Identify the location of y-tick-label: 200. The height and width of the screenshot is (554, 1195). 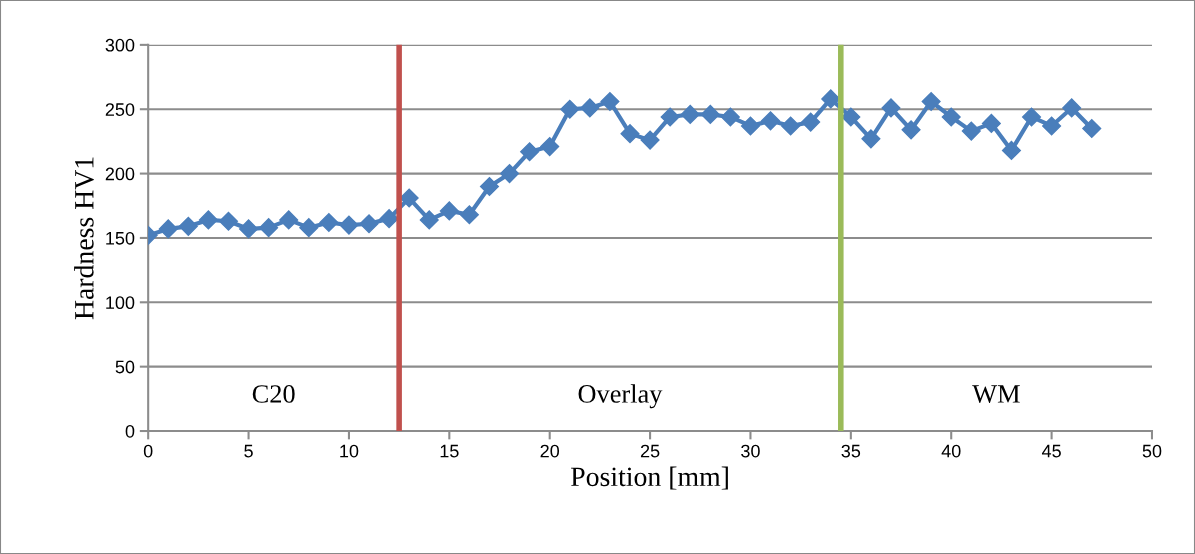
(120, 174).